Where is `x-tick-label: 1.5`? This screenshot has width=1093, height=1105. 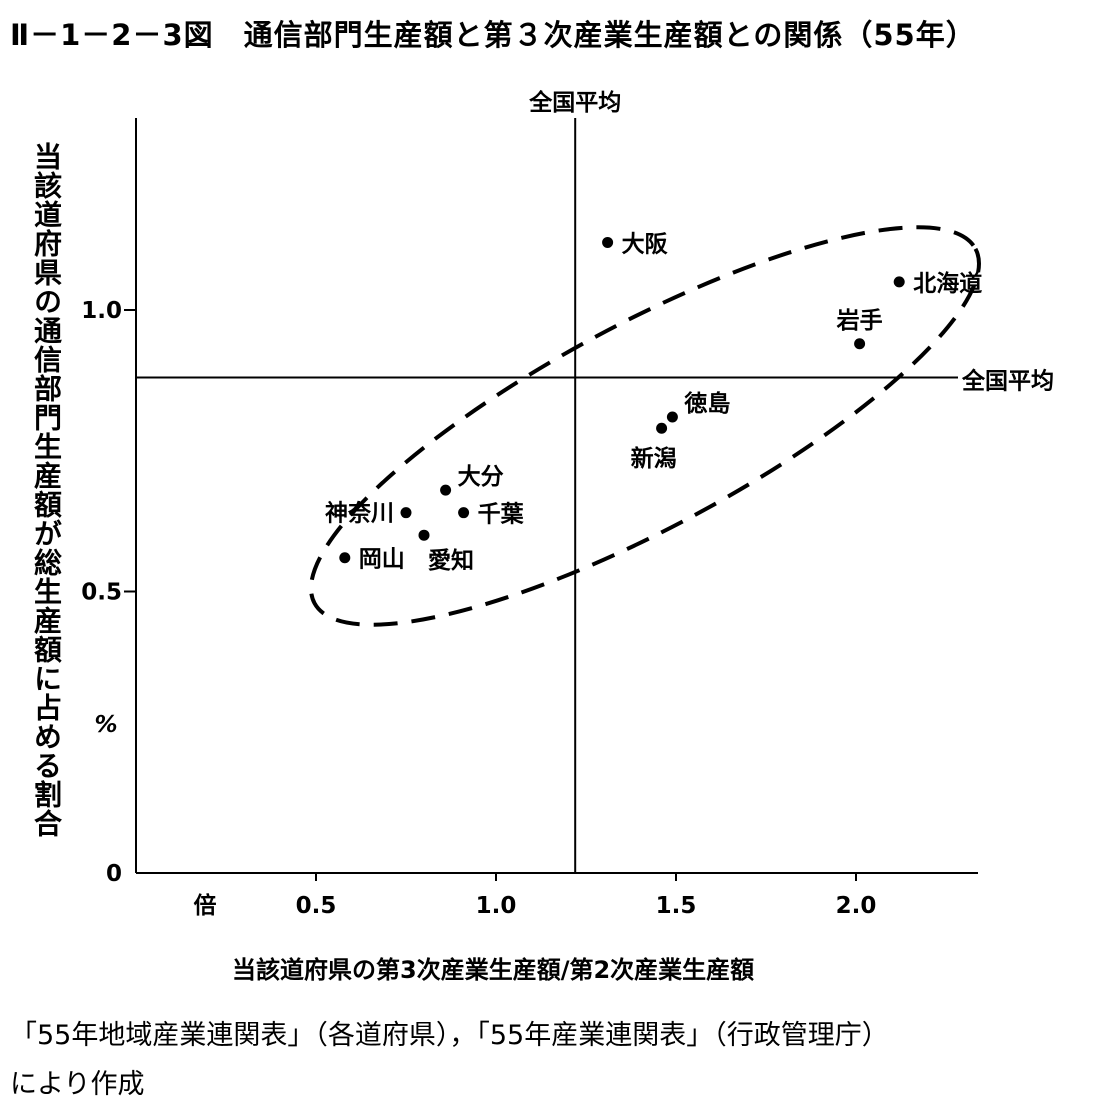
x-tick-label: 1.5 is located at coordinates (676, 906).